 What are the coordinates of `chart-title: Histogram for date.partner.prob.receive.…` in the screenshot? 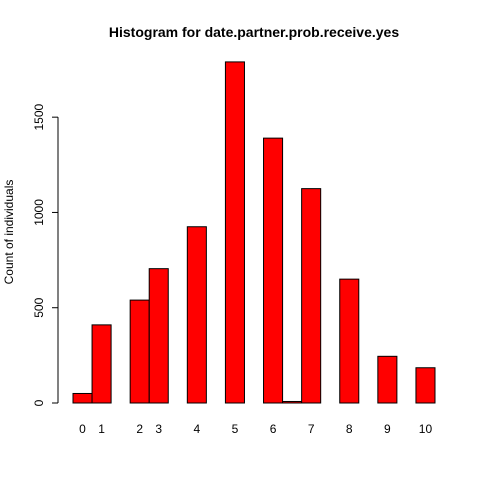 It's located at (254, 32).